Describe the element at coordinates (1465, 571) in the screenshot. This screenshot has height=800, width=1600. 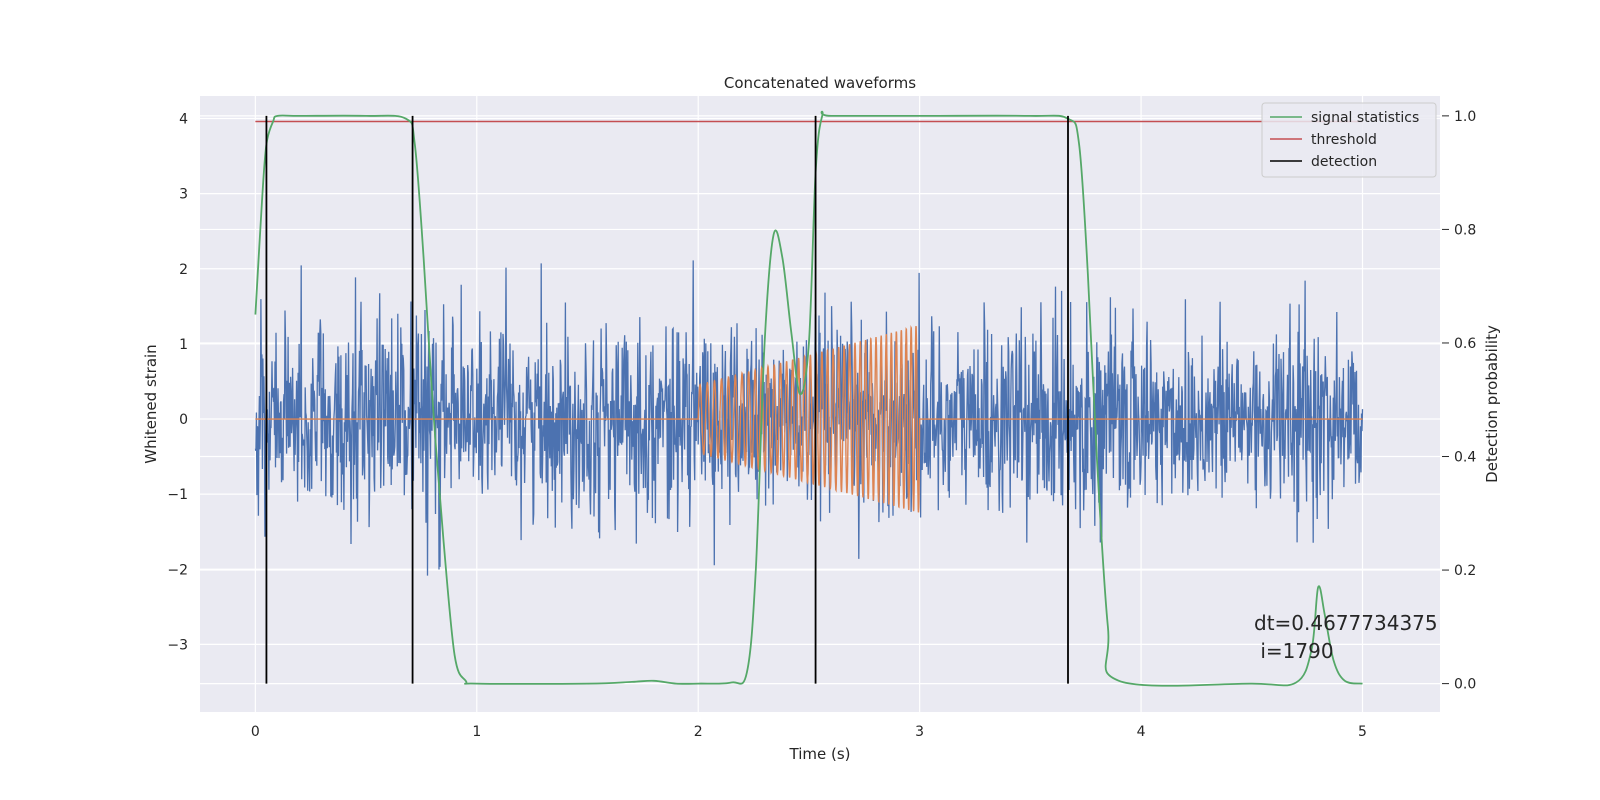
I see `y-right-tick-label: 0.2` at that location.